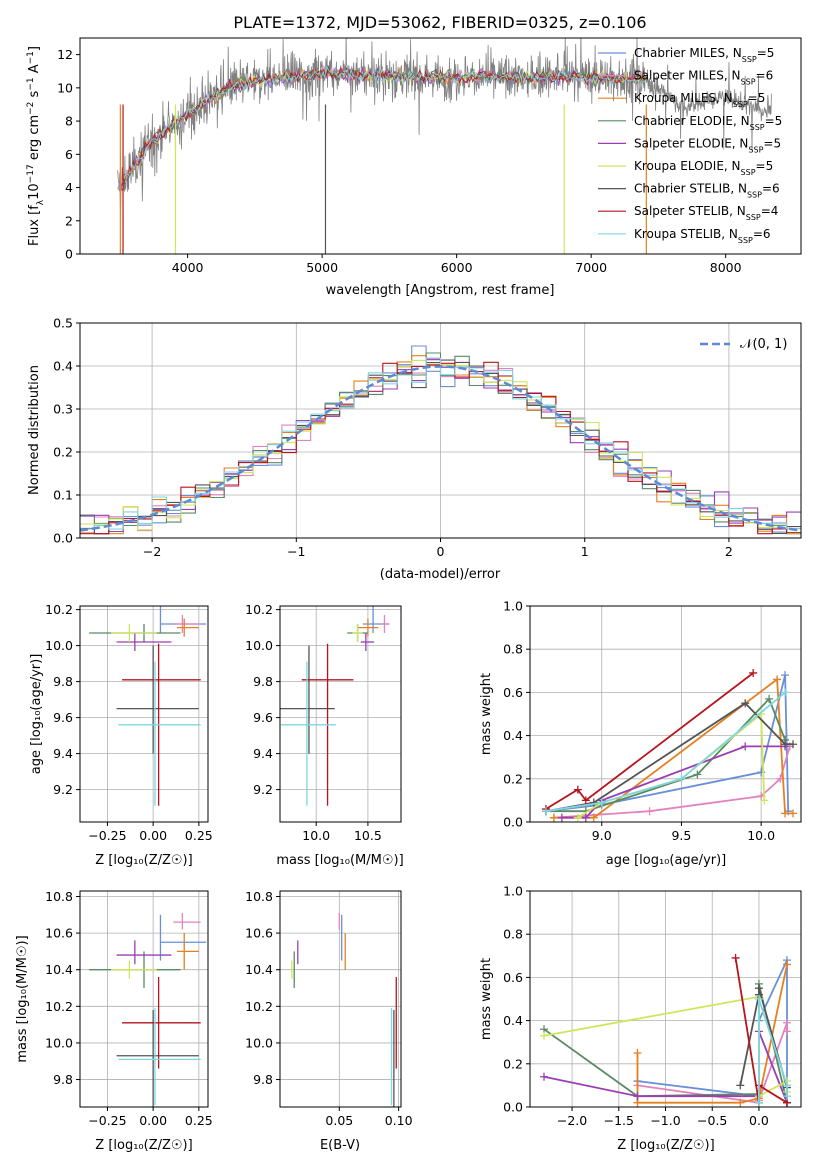 This screenshot has height=1170, width=819. Describe the element at coordinates (704, 55) in the screenshot. I see `legend-label: Chabrier MILES, NSSP=5` at that location.